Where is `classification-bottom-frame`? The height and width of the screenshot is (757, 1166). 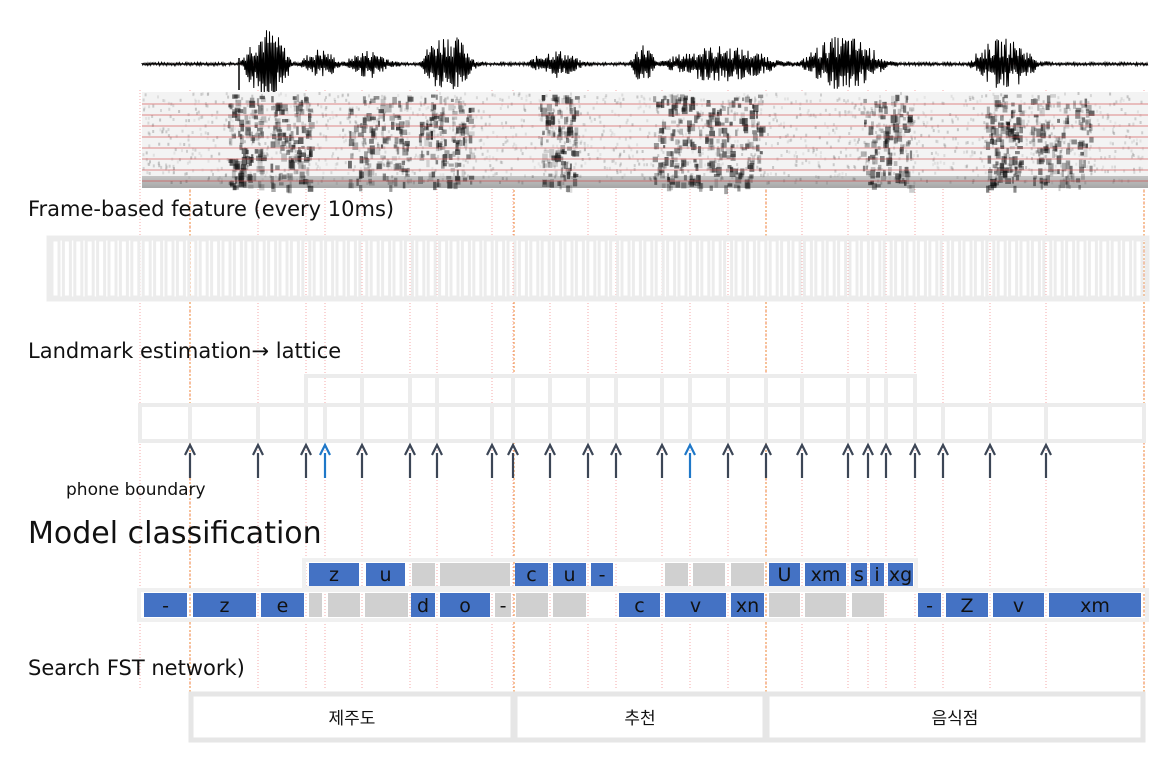 classification-bottom-frame is located at coordinates (643, 605).